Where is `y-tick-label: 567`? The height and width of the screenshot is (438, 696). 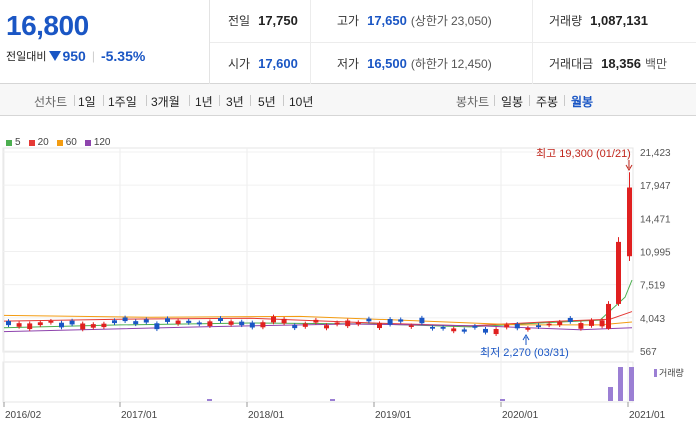 y-tick-label: 567 is located at coordinates (648, 352).